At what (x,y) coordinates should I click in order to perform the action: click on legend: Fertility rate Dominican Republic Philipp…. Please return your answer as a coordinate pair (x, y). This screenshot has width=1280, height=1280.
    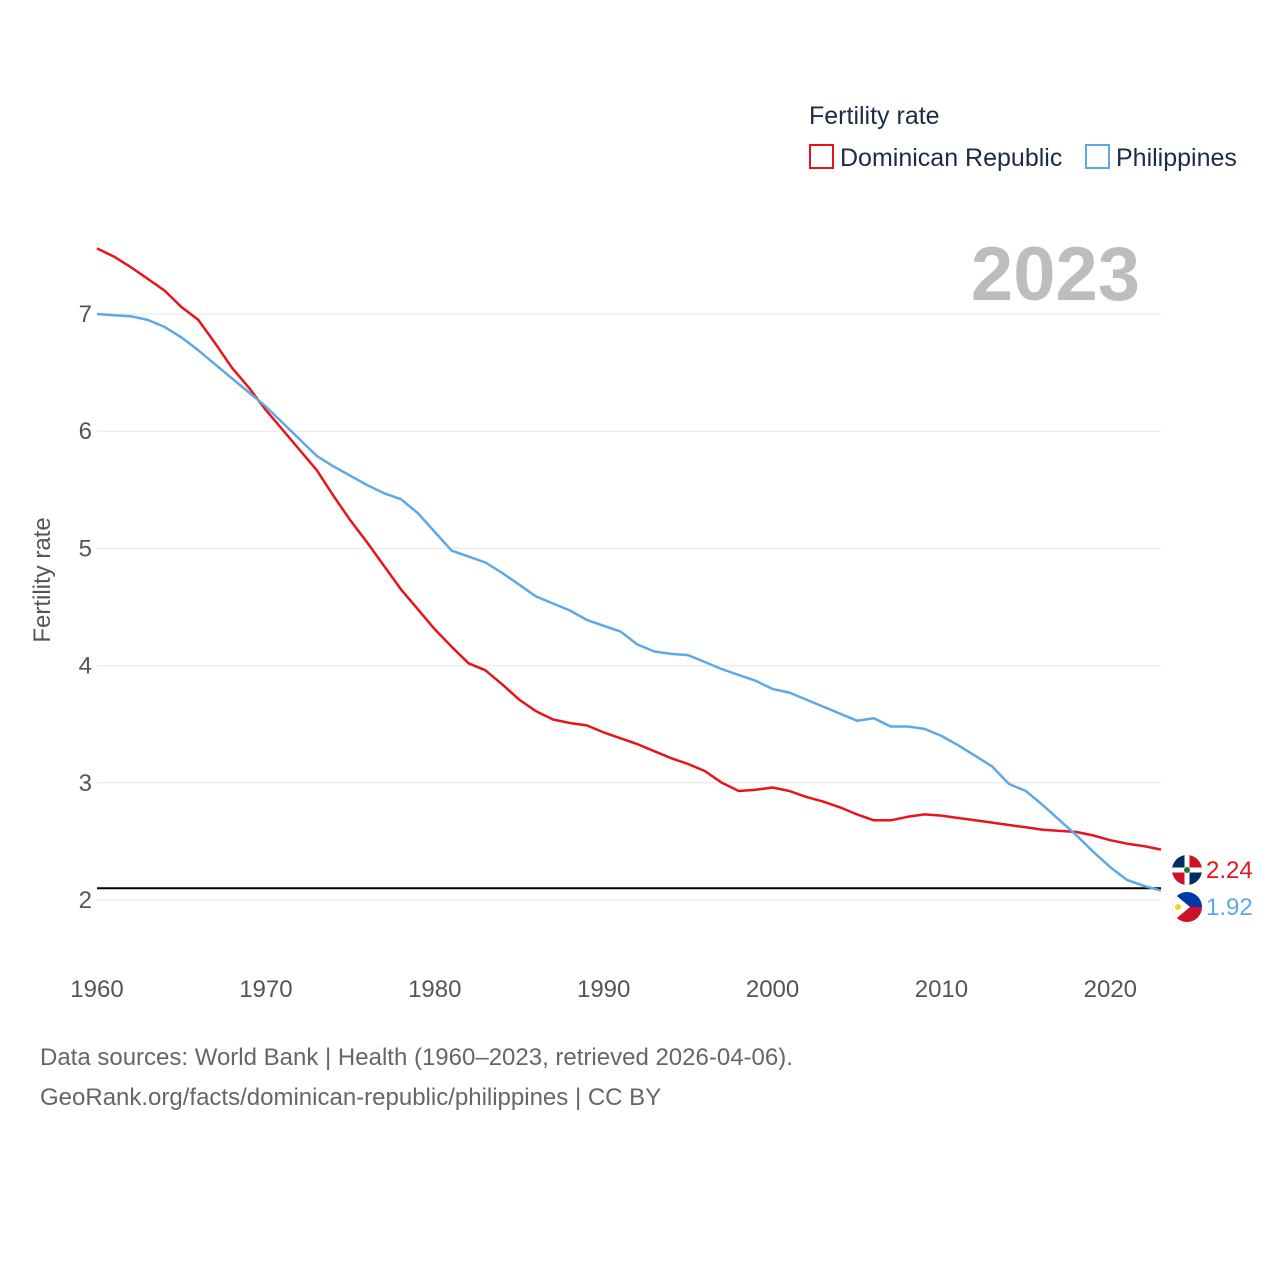
    Looking at the image, I should click on (1023, 137).